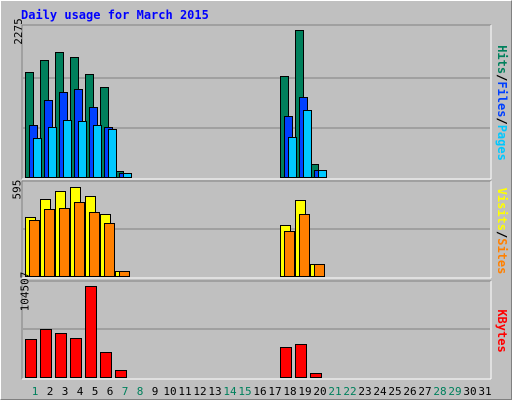  What do you see at coordinates (169, 391) in the screenshot?
I see `x-tick-label: 10` at bounding box center [169, 391].